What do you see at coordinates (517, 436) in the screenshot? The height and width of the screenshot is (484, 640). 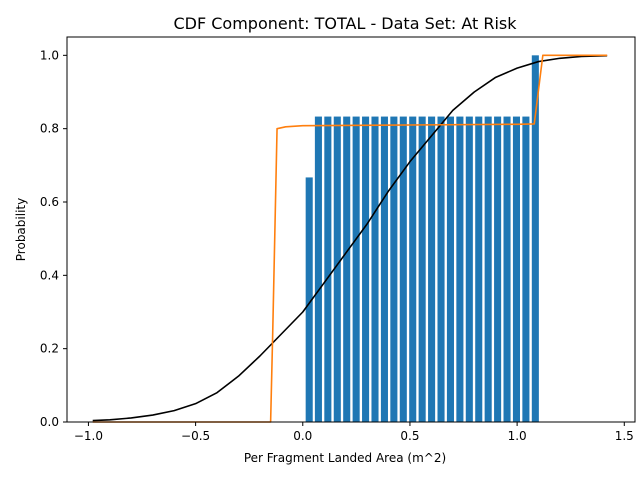 I see `x-tick-label-4: 1.0` at bounding box center [517, 436].